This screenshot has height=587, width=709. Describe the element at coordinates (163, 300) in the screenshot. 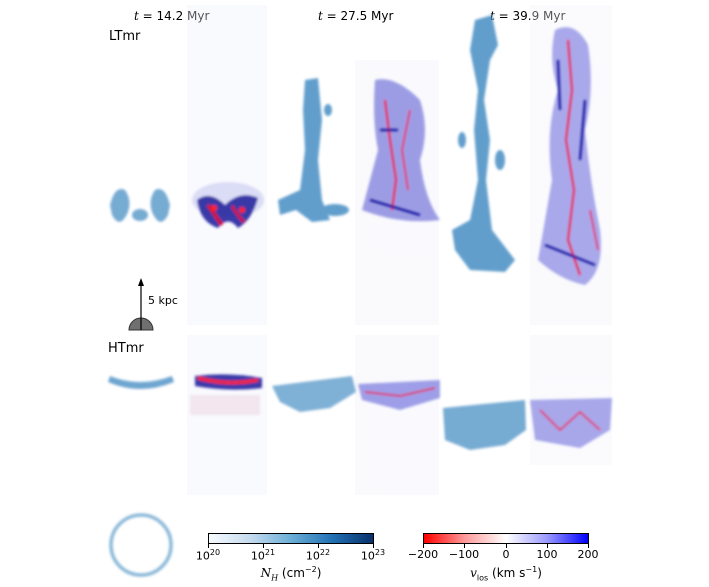

I see `scale-bar-label: 5 kpc` at that location.